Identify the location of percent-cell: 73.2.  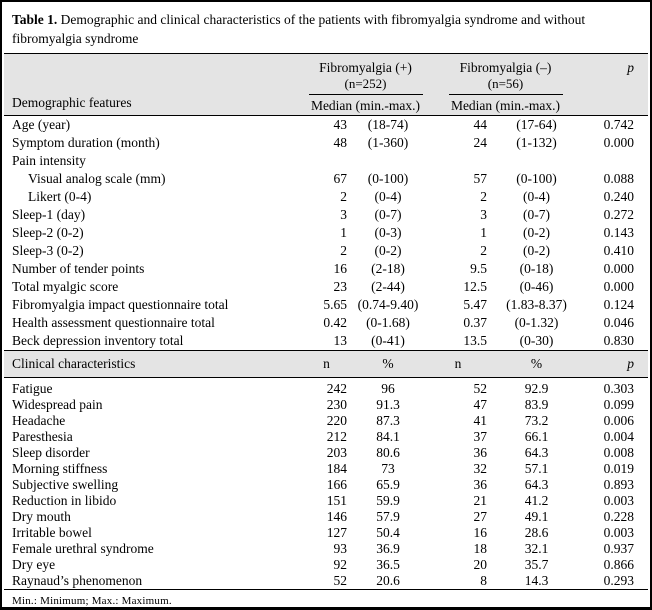
(536, 421).